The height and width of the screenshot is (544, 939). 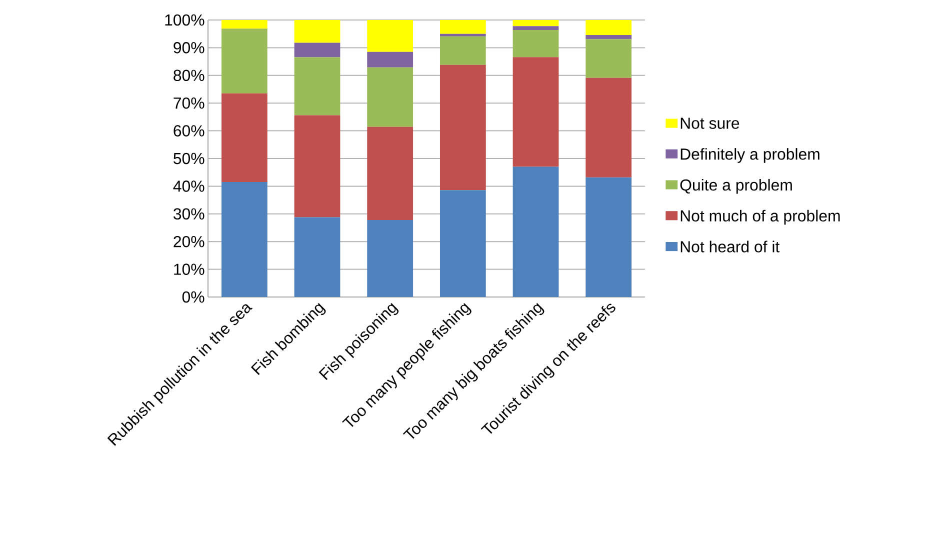 What do you see at coordinates (189, 269) in the screenshot?
I see `y-tick-label: 10%` at bounding box center [189, 269].